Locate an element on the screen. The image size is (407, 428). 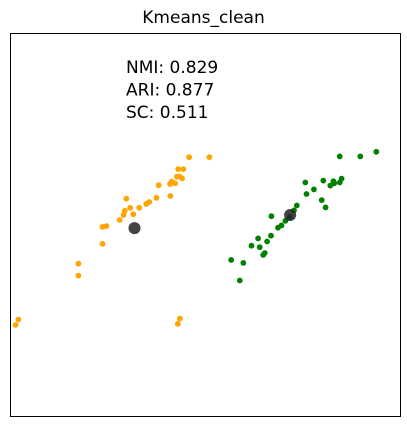
metric-annotation-3: SC: 0.511 is located at coordinates (167, 113).